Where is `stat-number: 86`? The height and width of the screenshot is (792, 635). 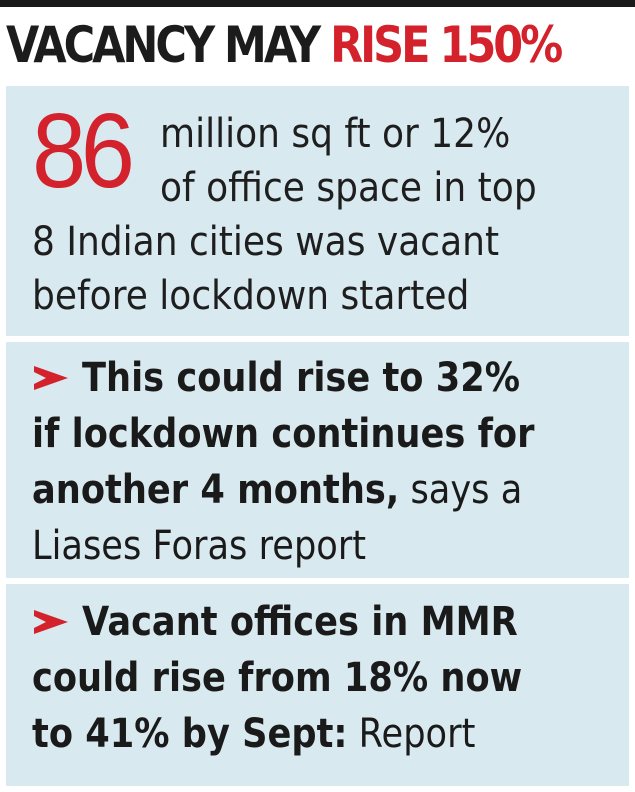 stat-number: 86 is located at coordinates (83, 151).